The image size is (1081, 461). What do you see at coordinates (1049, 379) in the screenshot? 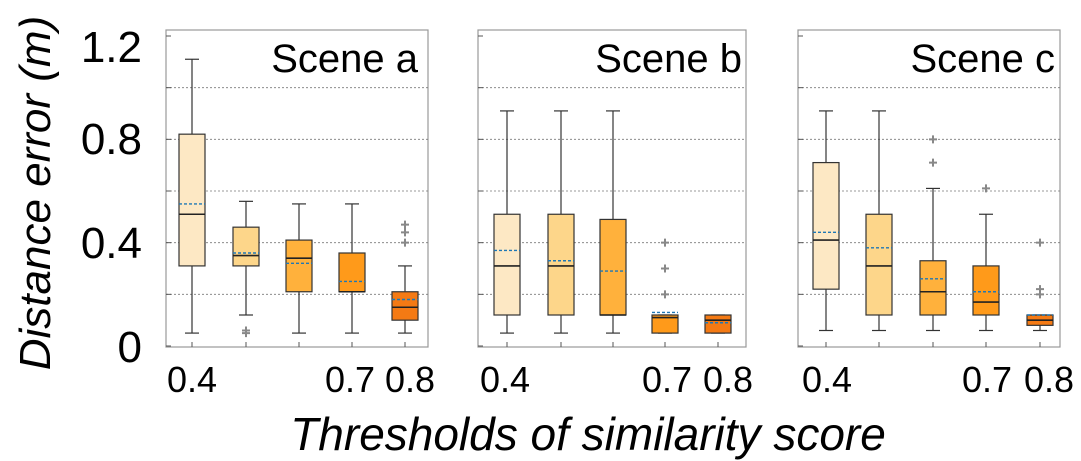
I see `x-tick-label-c-0.8: 0.8` at bounding box center [1049, 379].